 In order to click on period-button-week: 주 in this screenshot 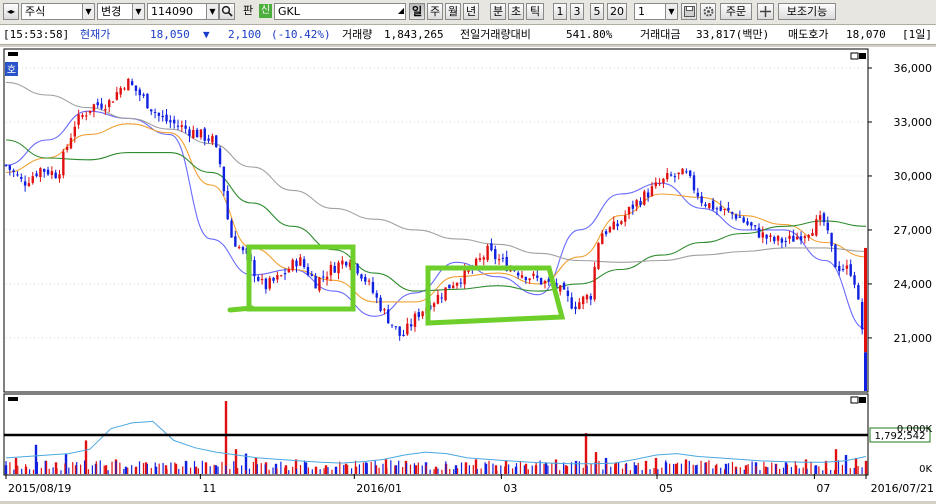, I will do `click(435, 11)`.